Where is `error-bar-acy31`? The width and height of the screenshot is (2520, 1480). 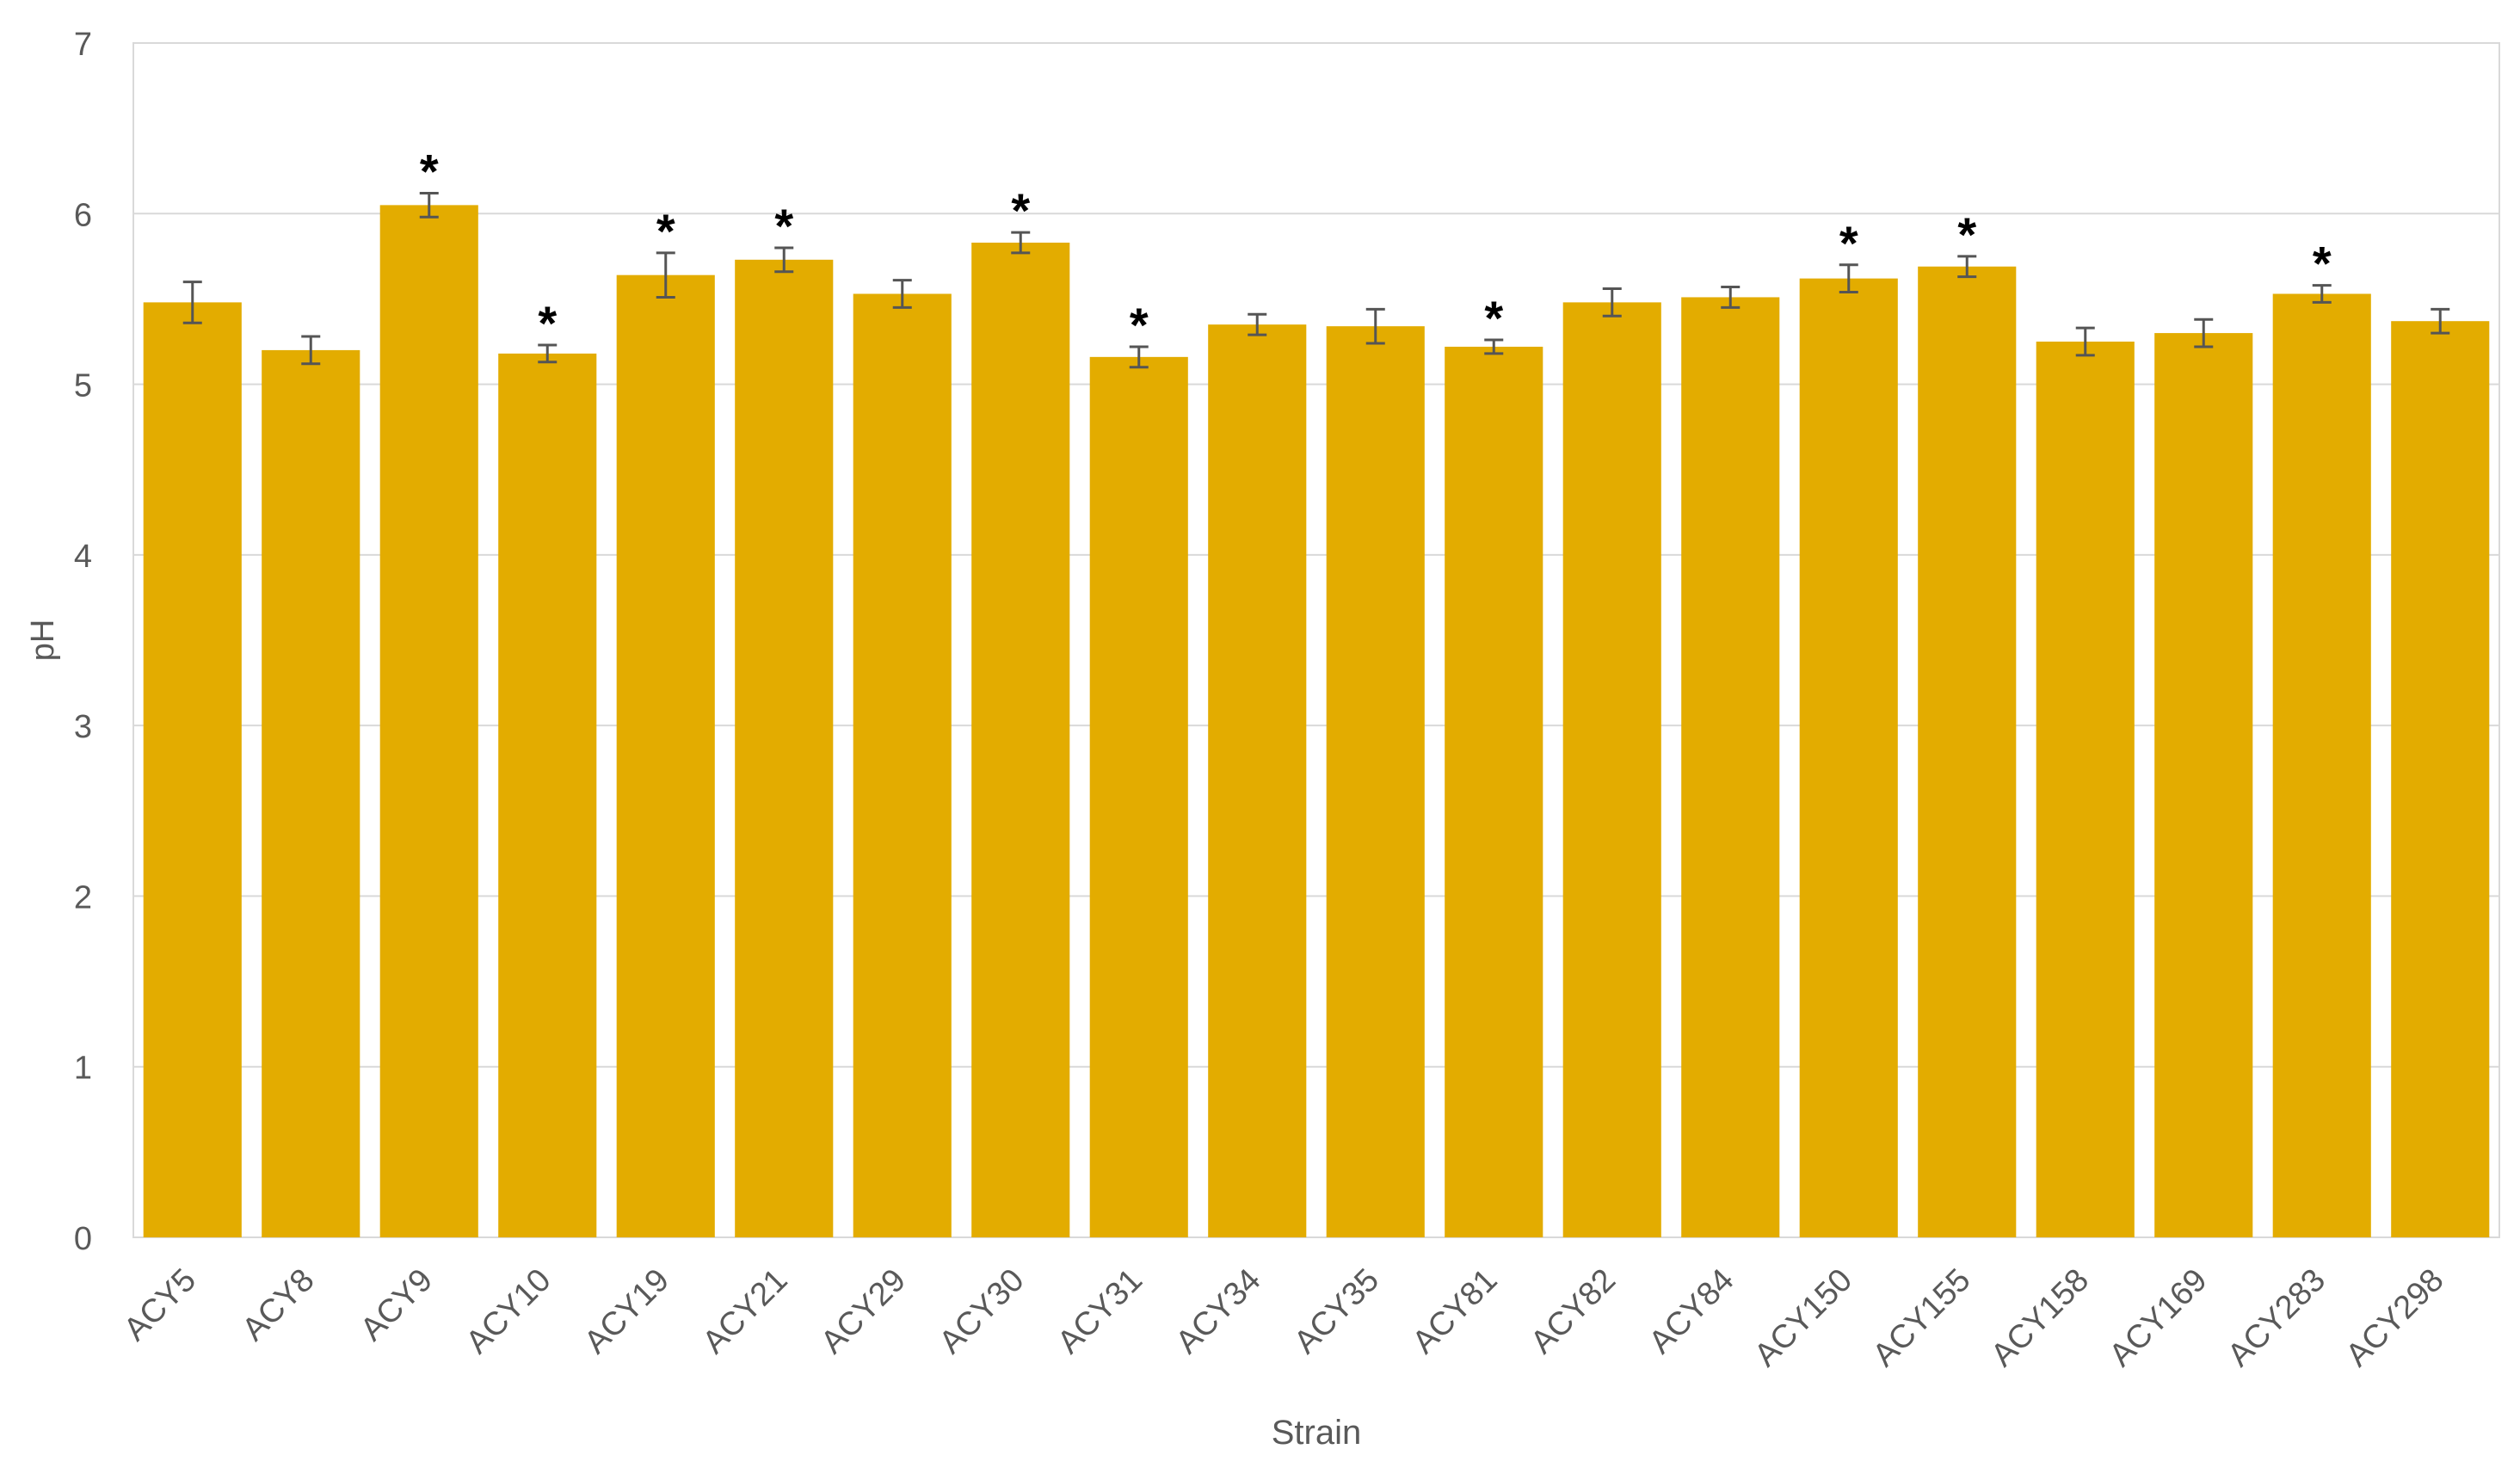
error-bar-acy31 is located at coordinates (1139, 357).